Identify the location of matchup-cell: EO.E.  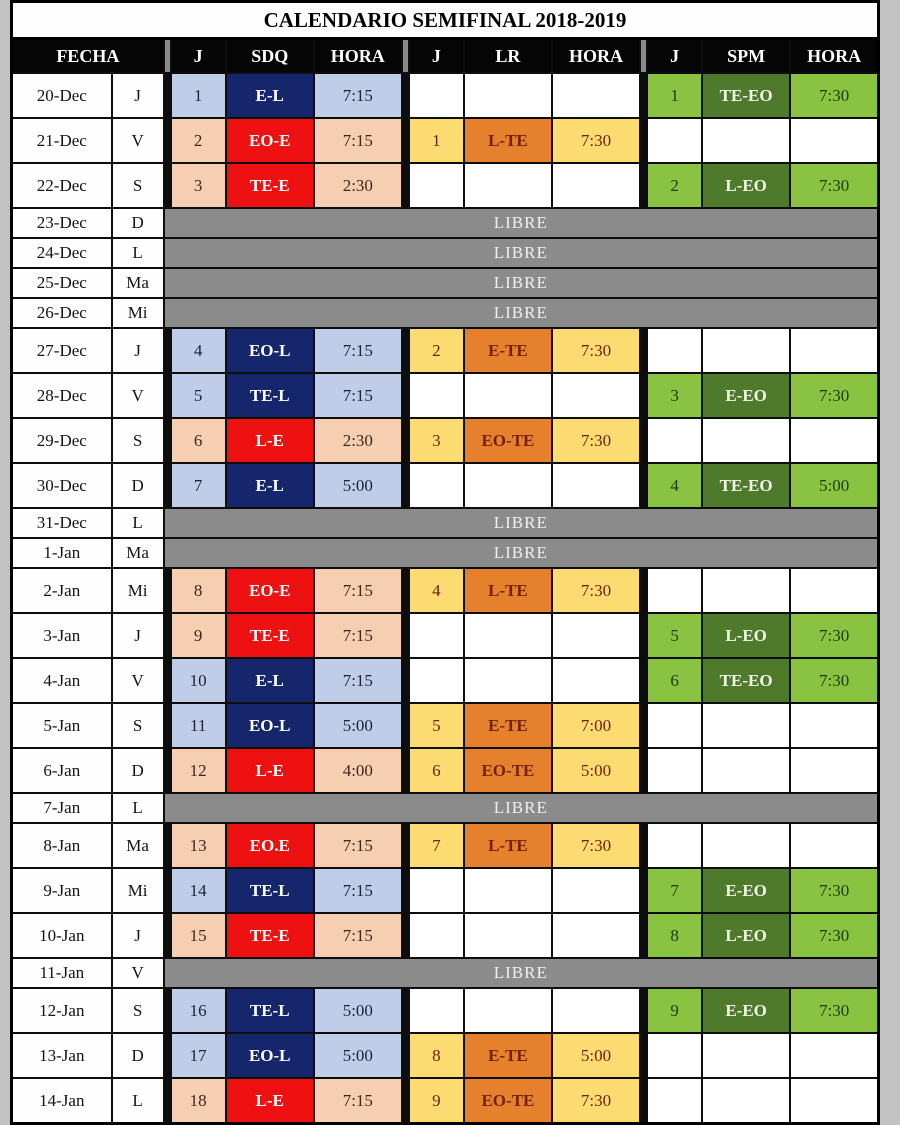
(269, 845).